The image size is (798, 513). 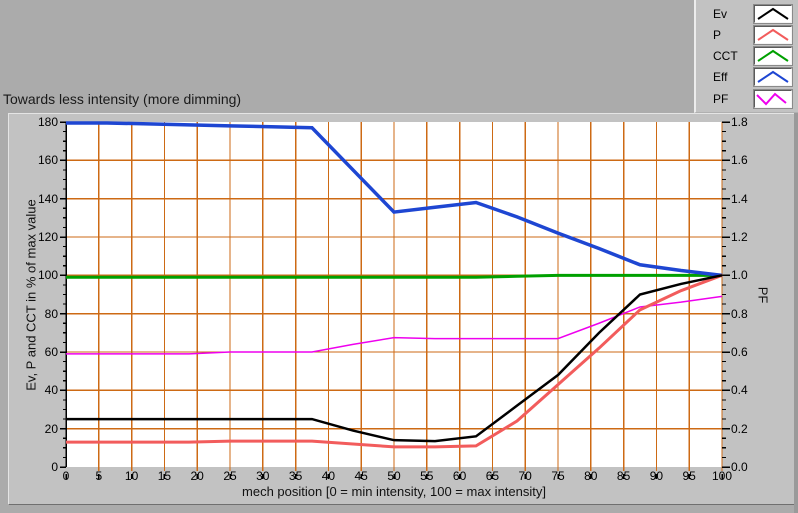 What do you see at coordinates (51, 428) in the screenshot?
I see `left-tick-label: 20` at bounding box center [51, 428].